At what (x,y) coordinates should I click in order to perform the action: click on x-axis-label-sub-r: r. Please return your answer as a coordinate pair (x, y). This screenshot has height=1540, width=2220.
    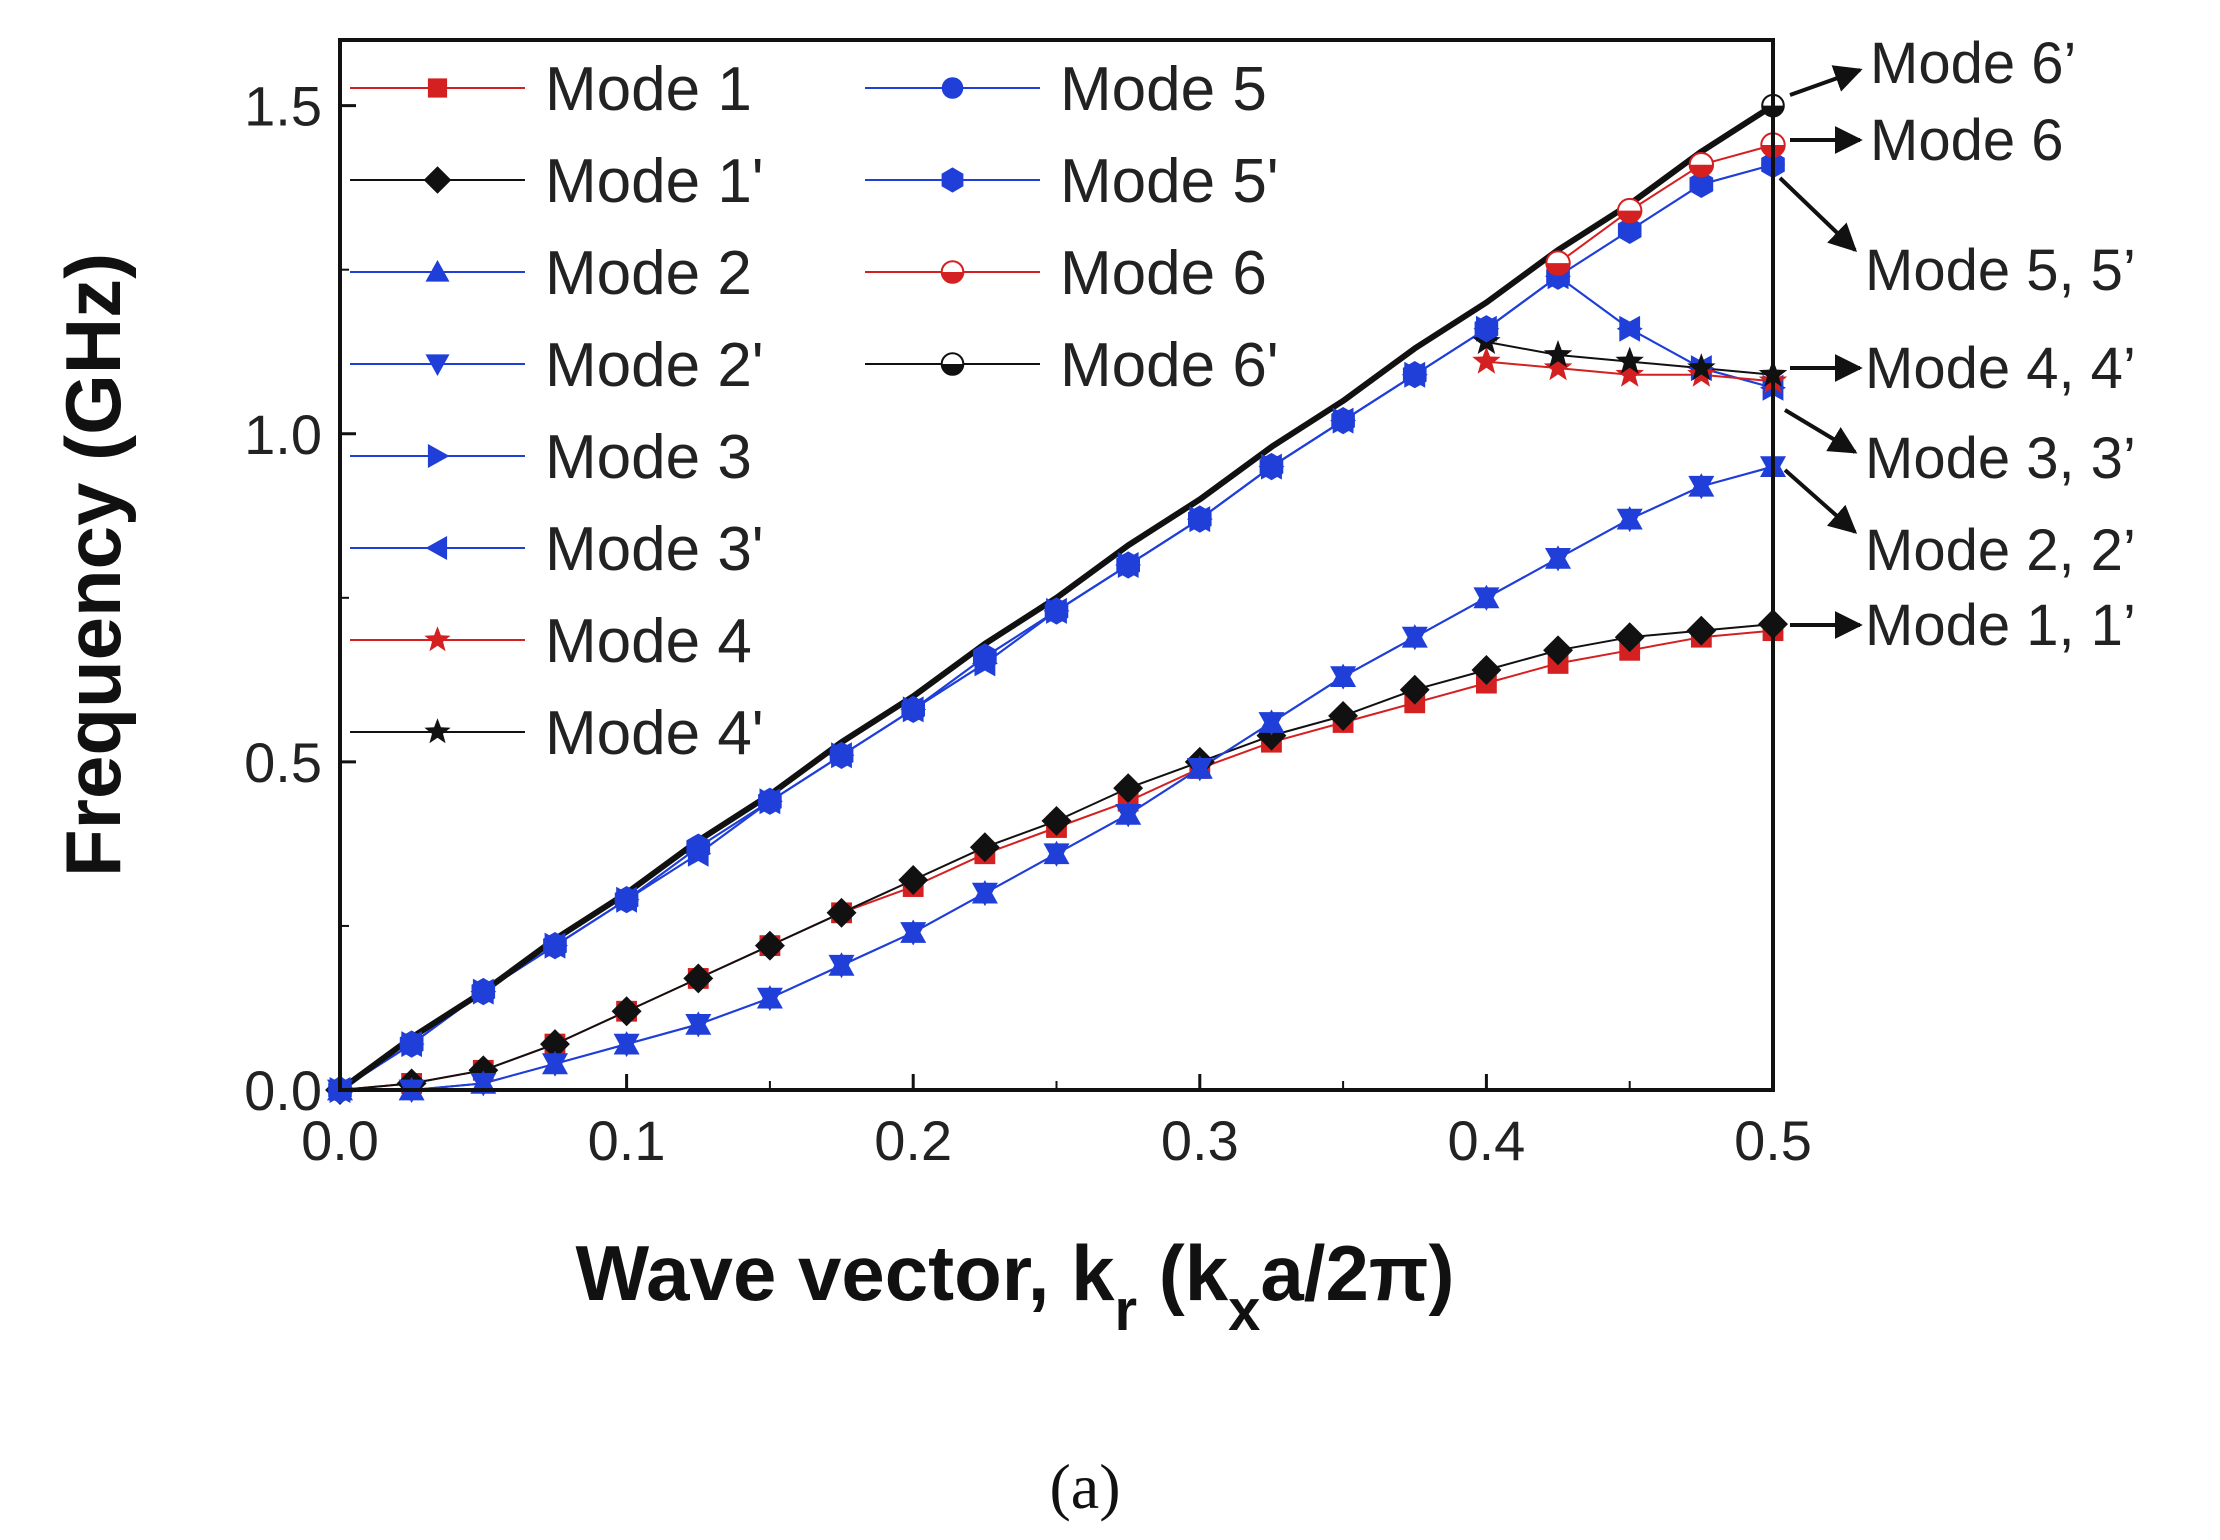
    Looking at the image, I should click on (1126, 1310).